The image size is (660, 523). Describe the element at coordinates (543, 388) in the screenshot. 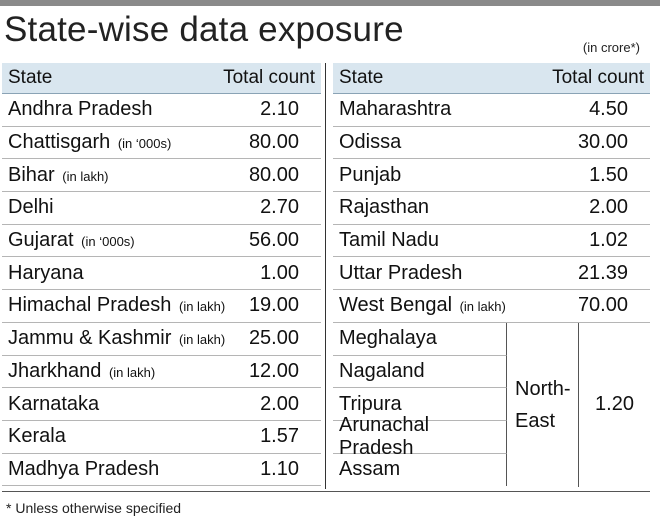

I see `region-label-line1: North-` at that location.